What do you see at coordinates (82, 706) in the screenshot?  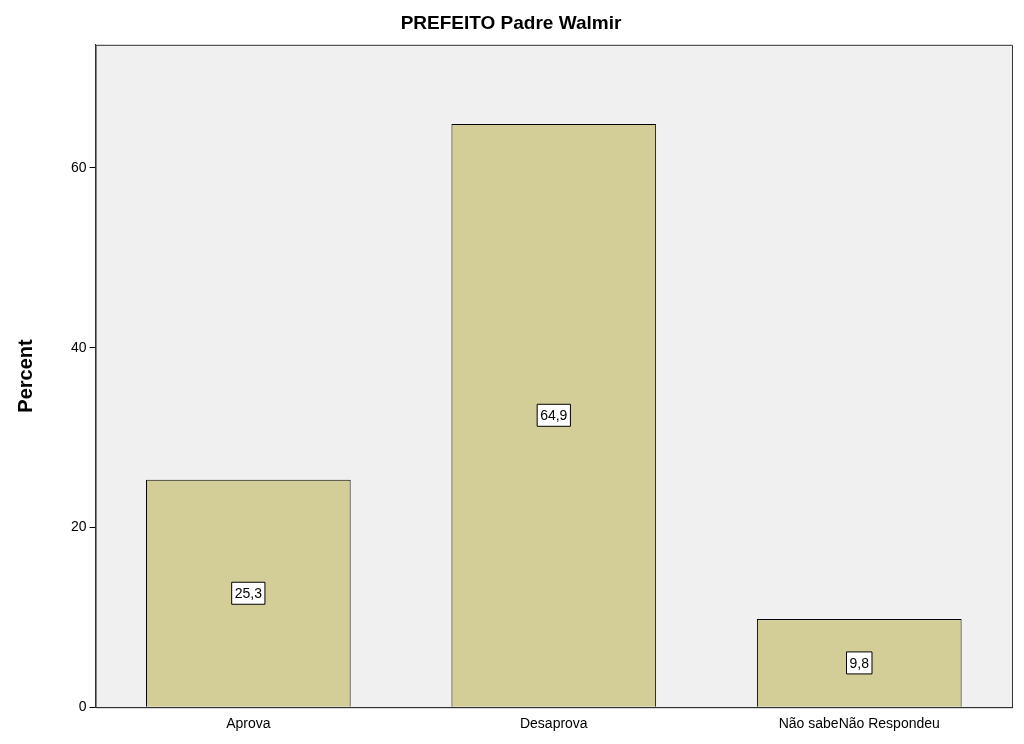 I see `y-tick-label: 0` at bounding box center [82, 706].